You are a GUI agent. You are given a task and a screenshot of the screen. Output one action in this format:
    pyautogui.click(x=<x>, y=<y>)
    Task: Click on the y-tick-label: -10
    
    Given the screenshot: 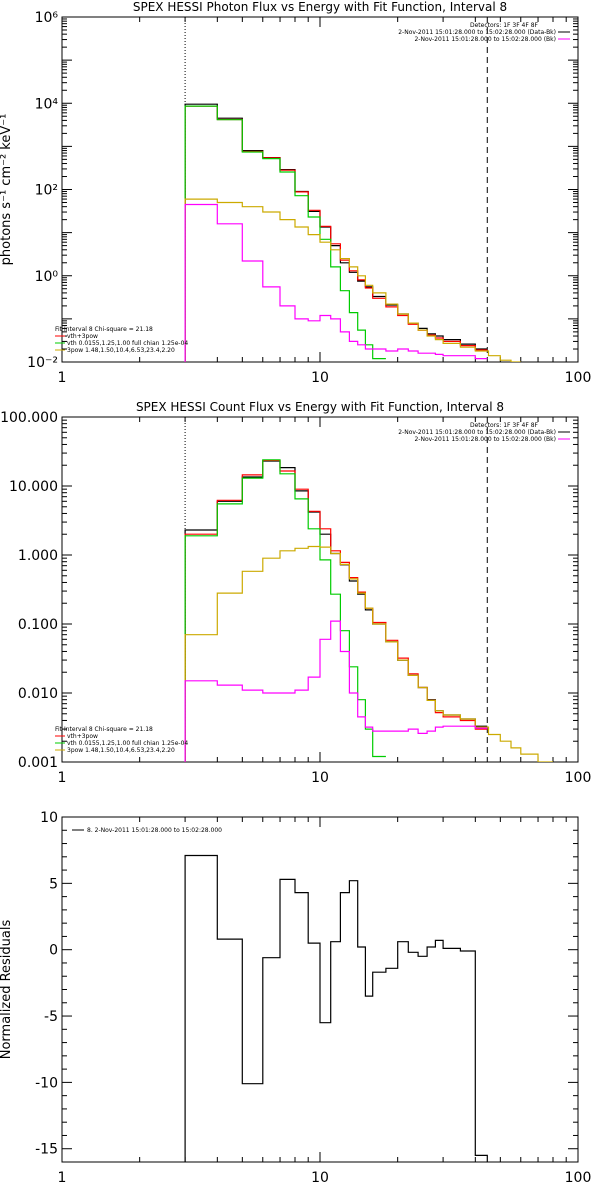 What is the action you would take?
    pyautogui.click(x=46, y=1083)
    